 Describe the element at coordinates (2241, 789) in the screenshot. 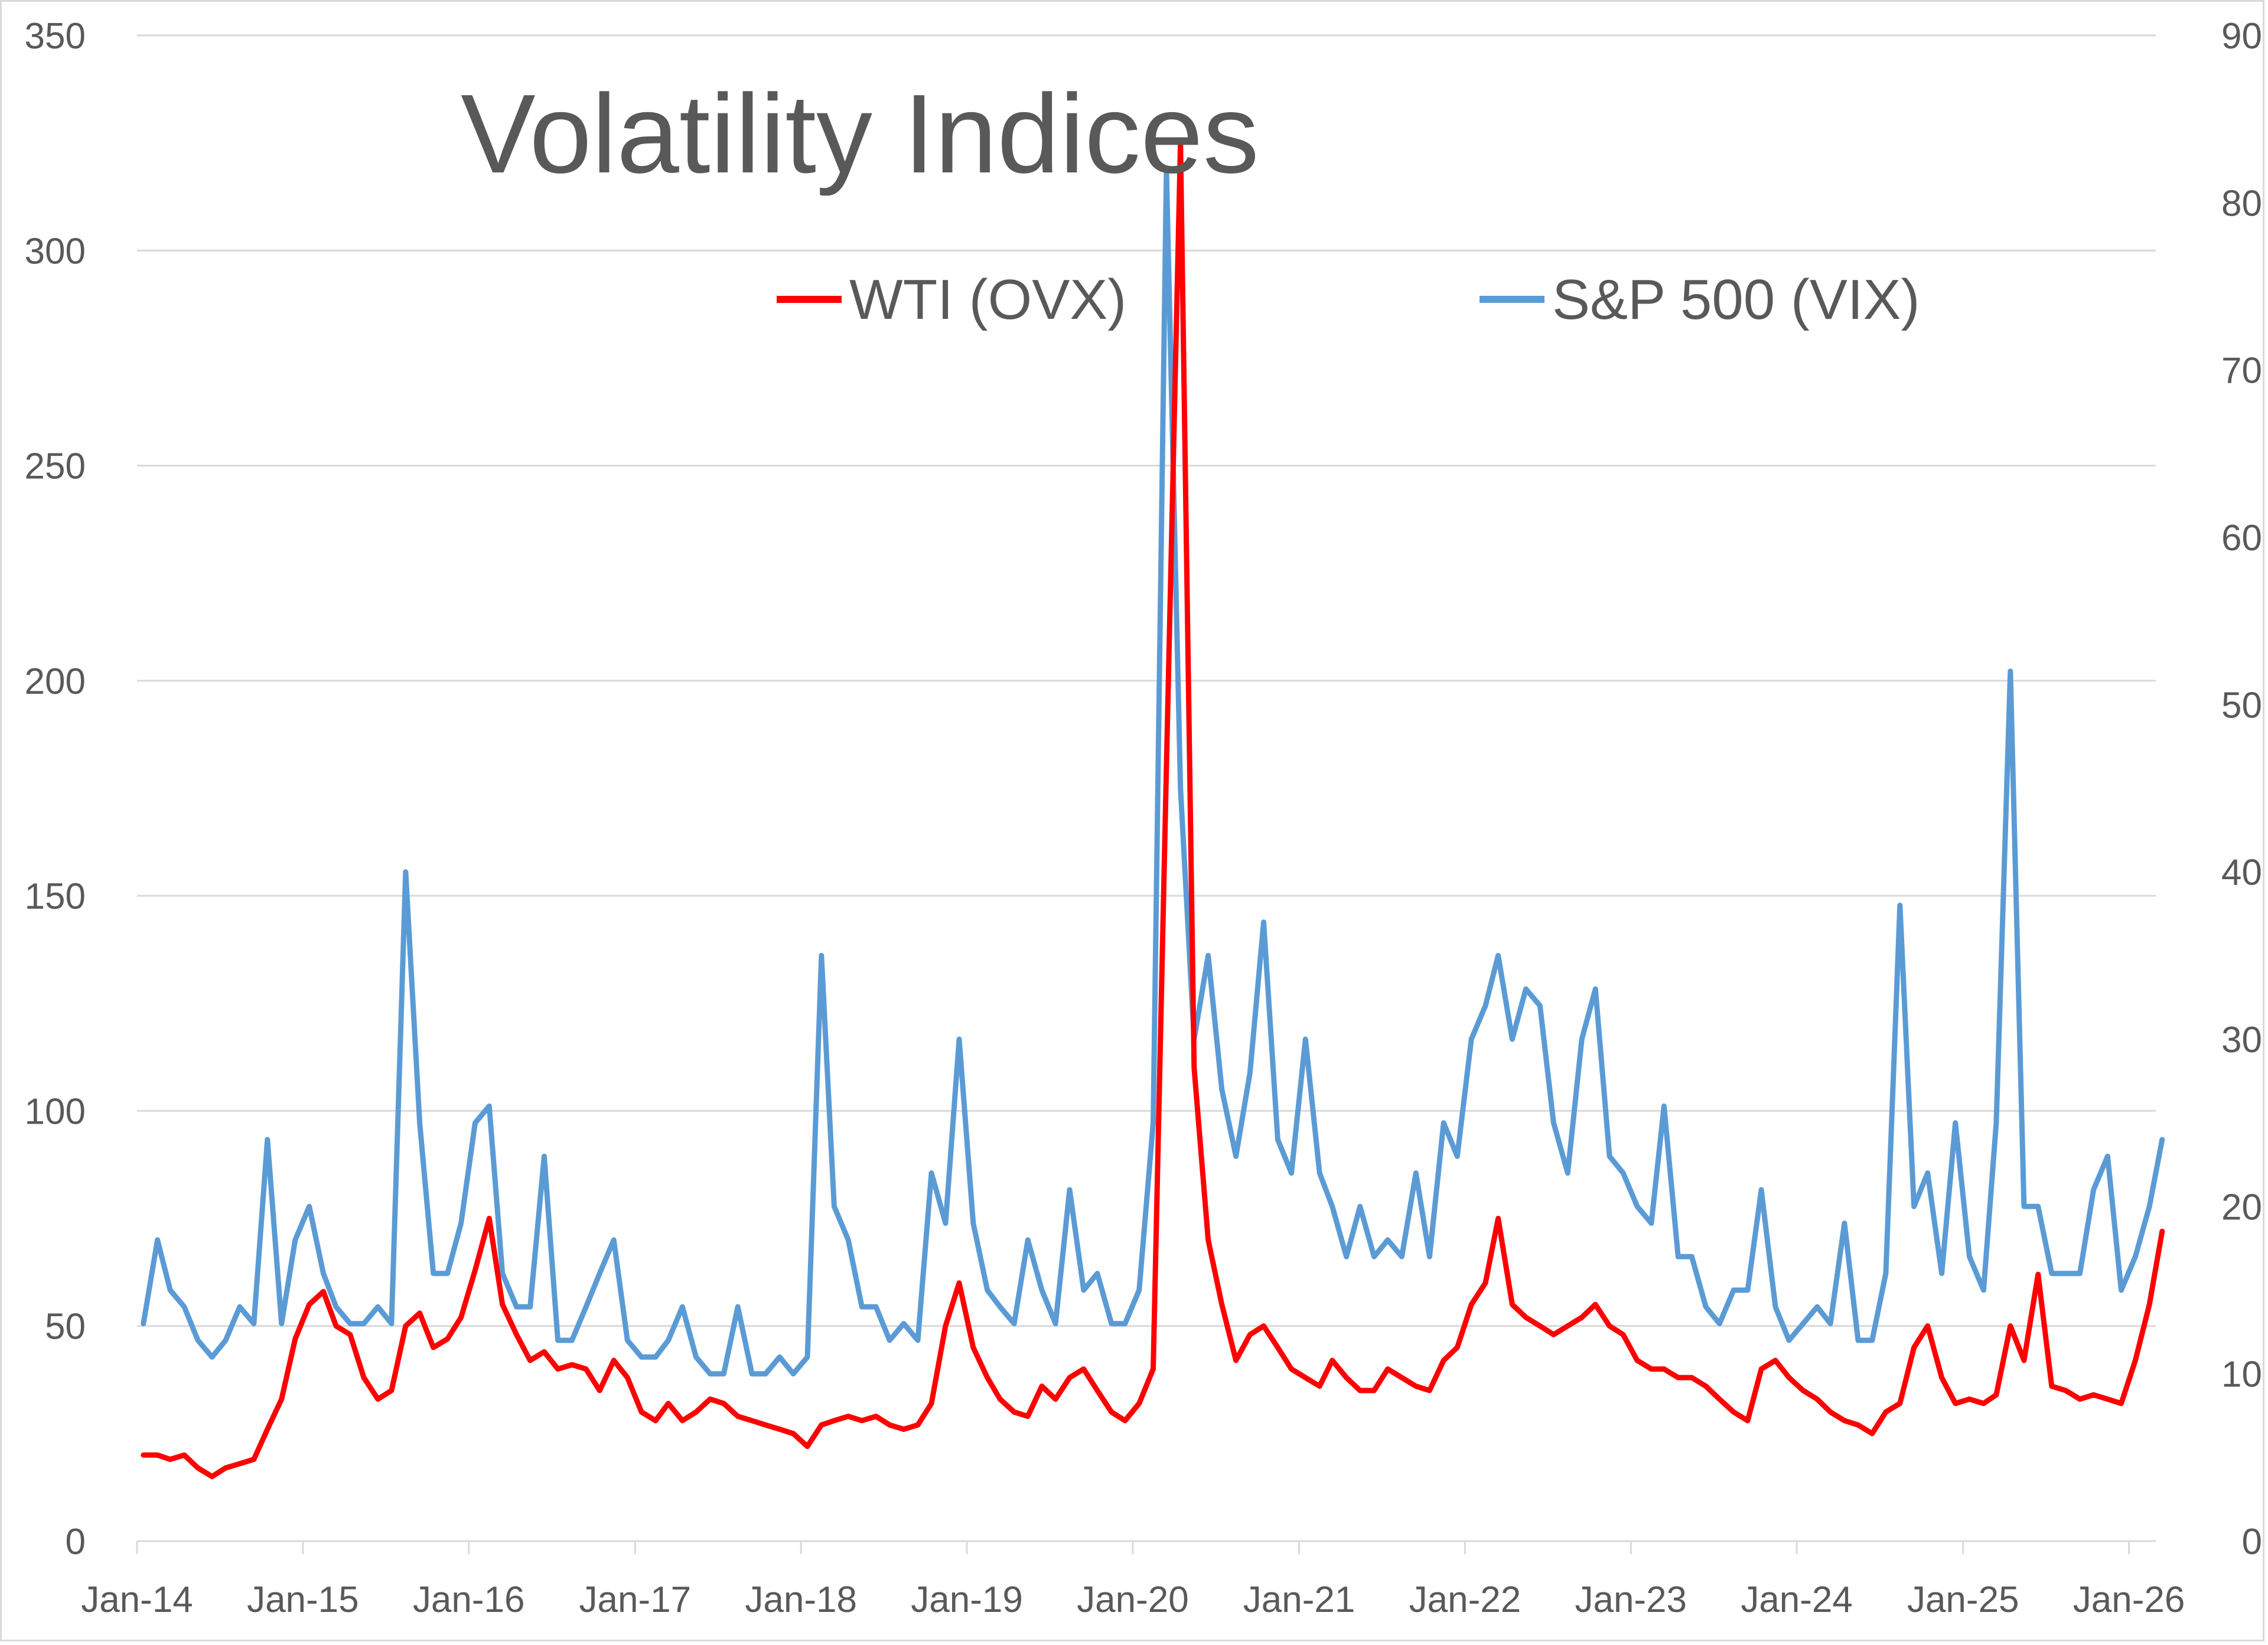

I see `y-axis-right: 0 10 20 30 40 50 60 70 80 90` at that location.